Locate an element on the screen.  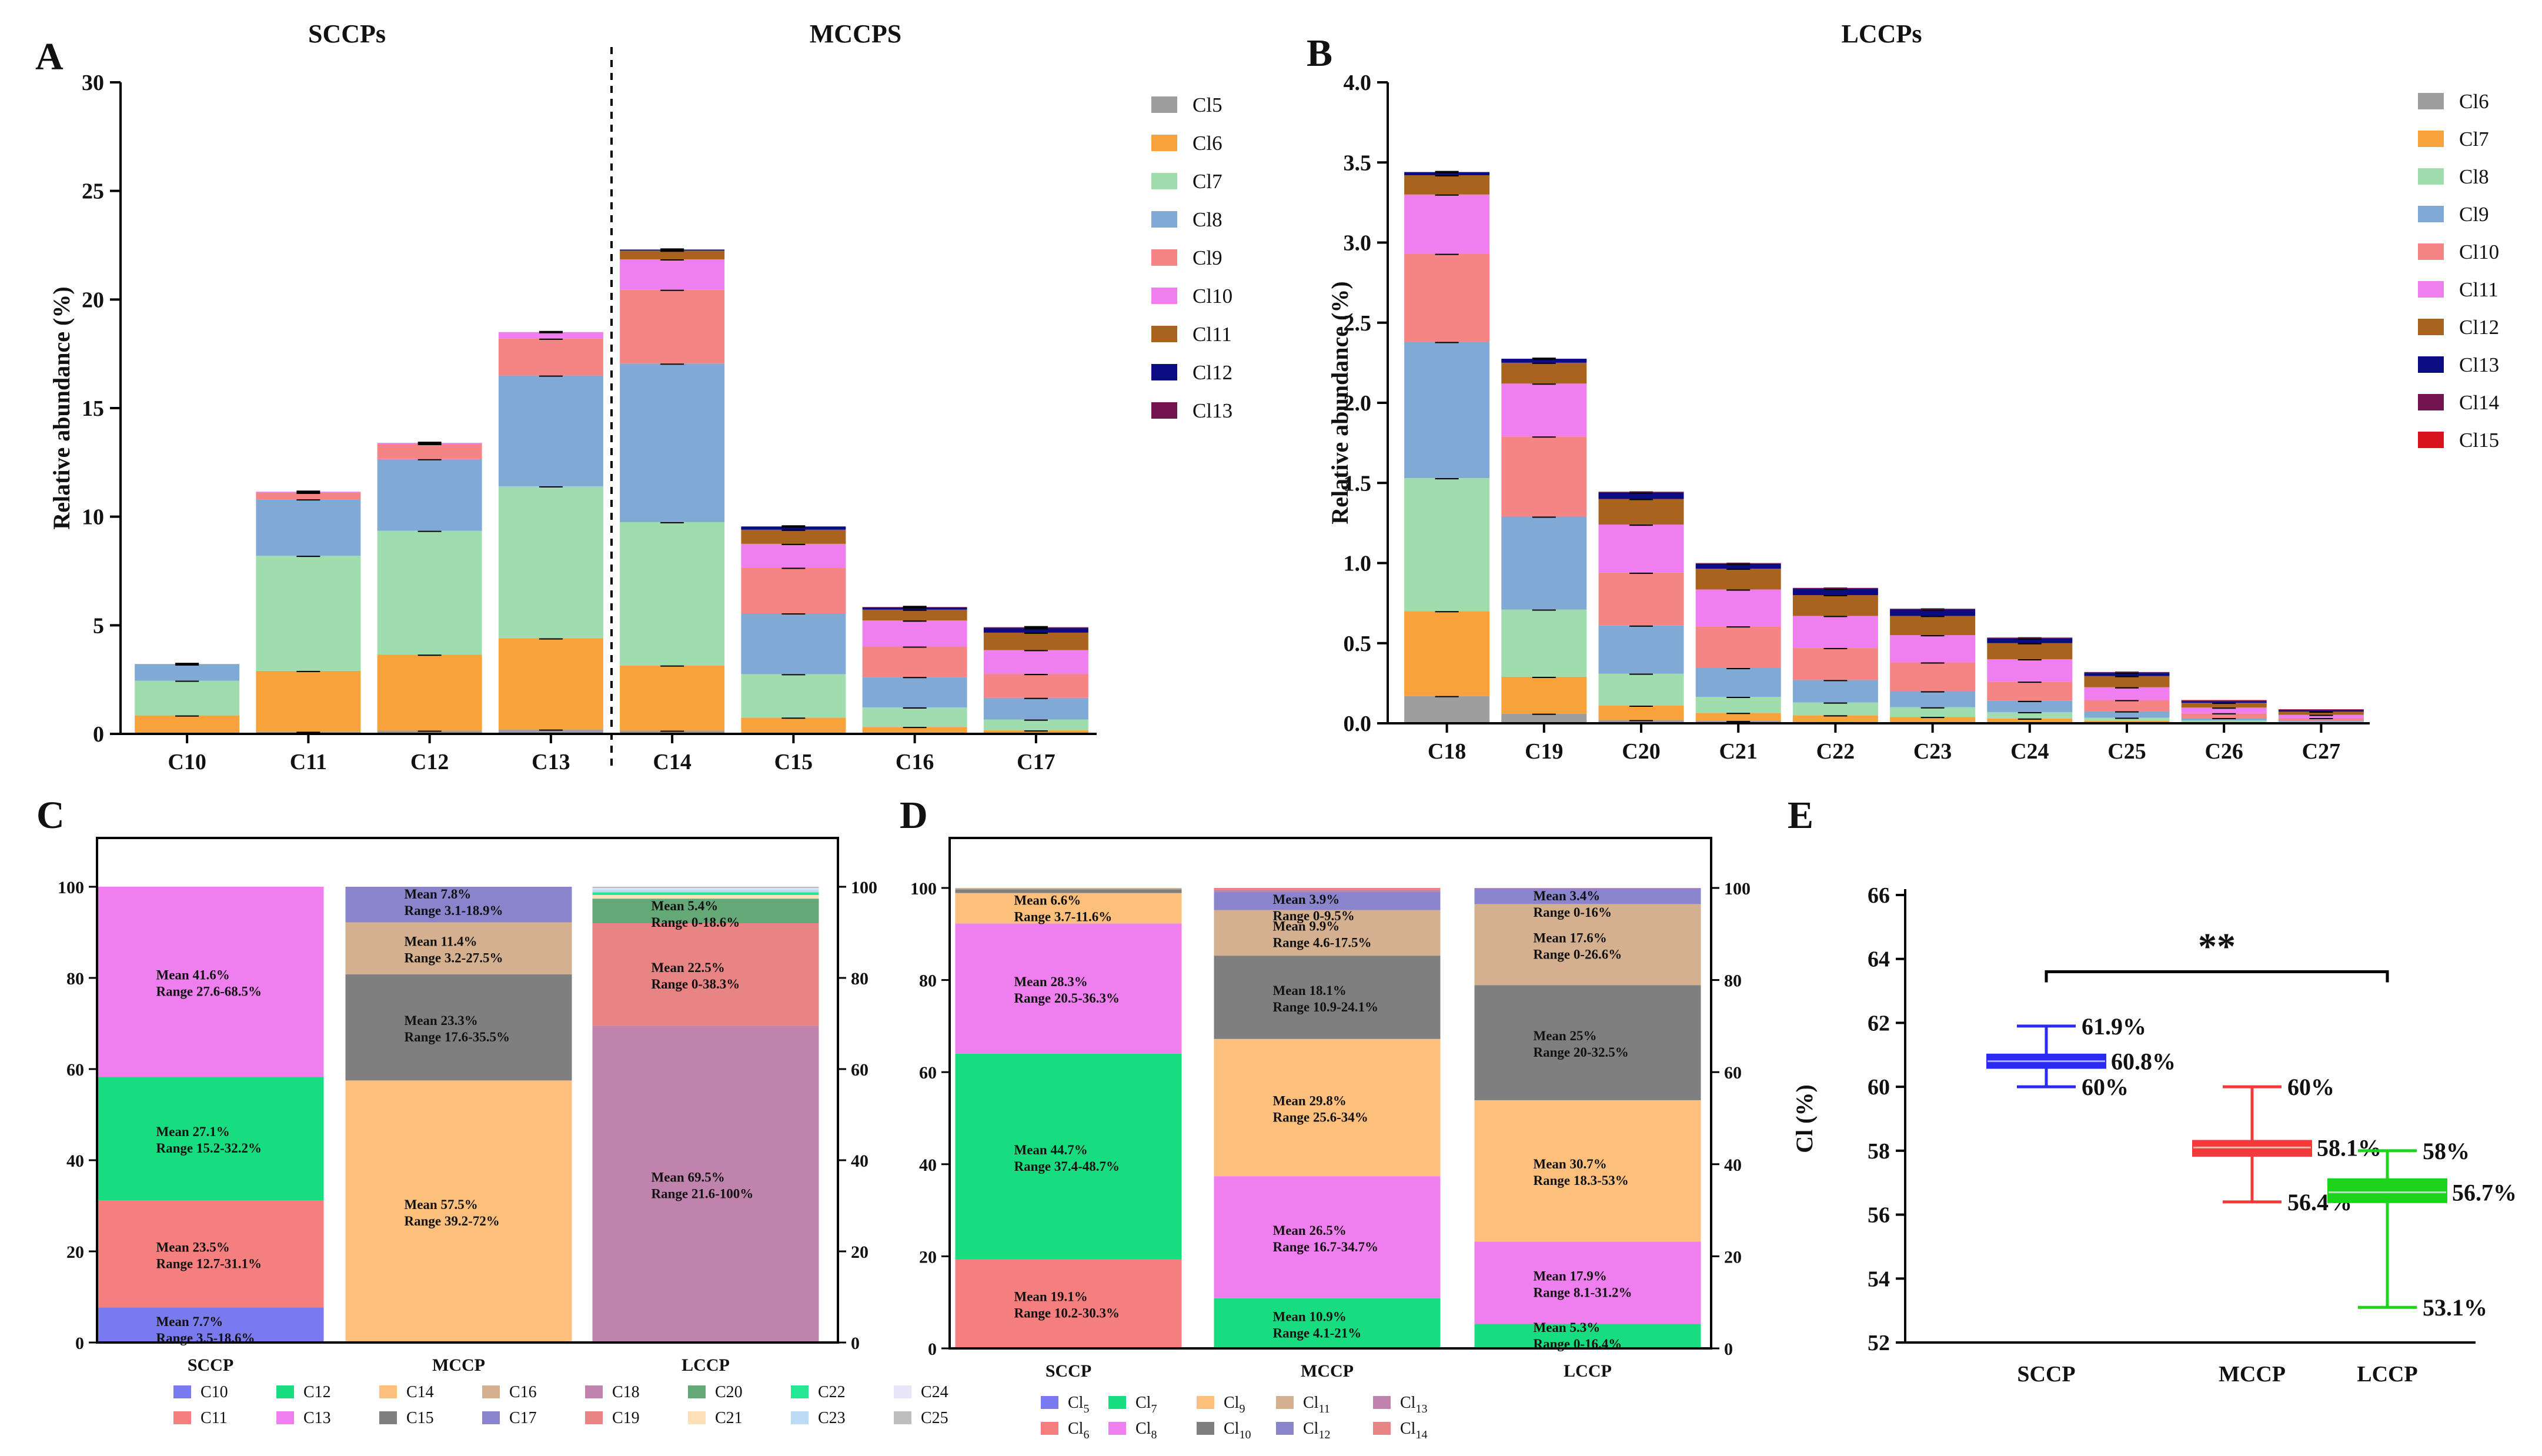
panel-letter-e: E is located at coordinates (1800, 815).